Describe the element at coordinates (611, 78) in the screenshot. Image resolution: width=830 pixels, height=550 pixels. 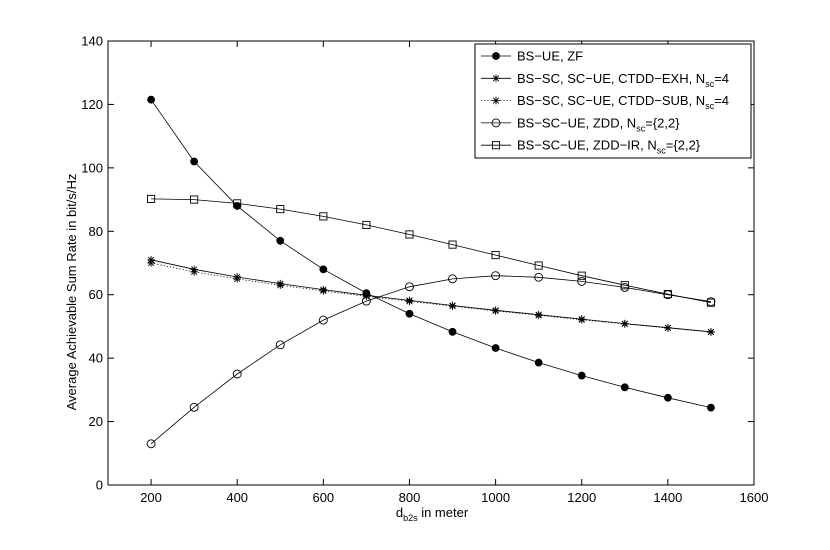
I see `legend-text-part: BS−SC, SC−UE, CTDD−EXH, N` at that location.